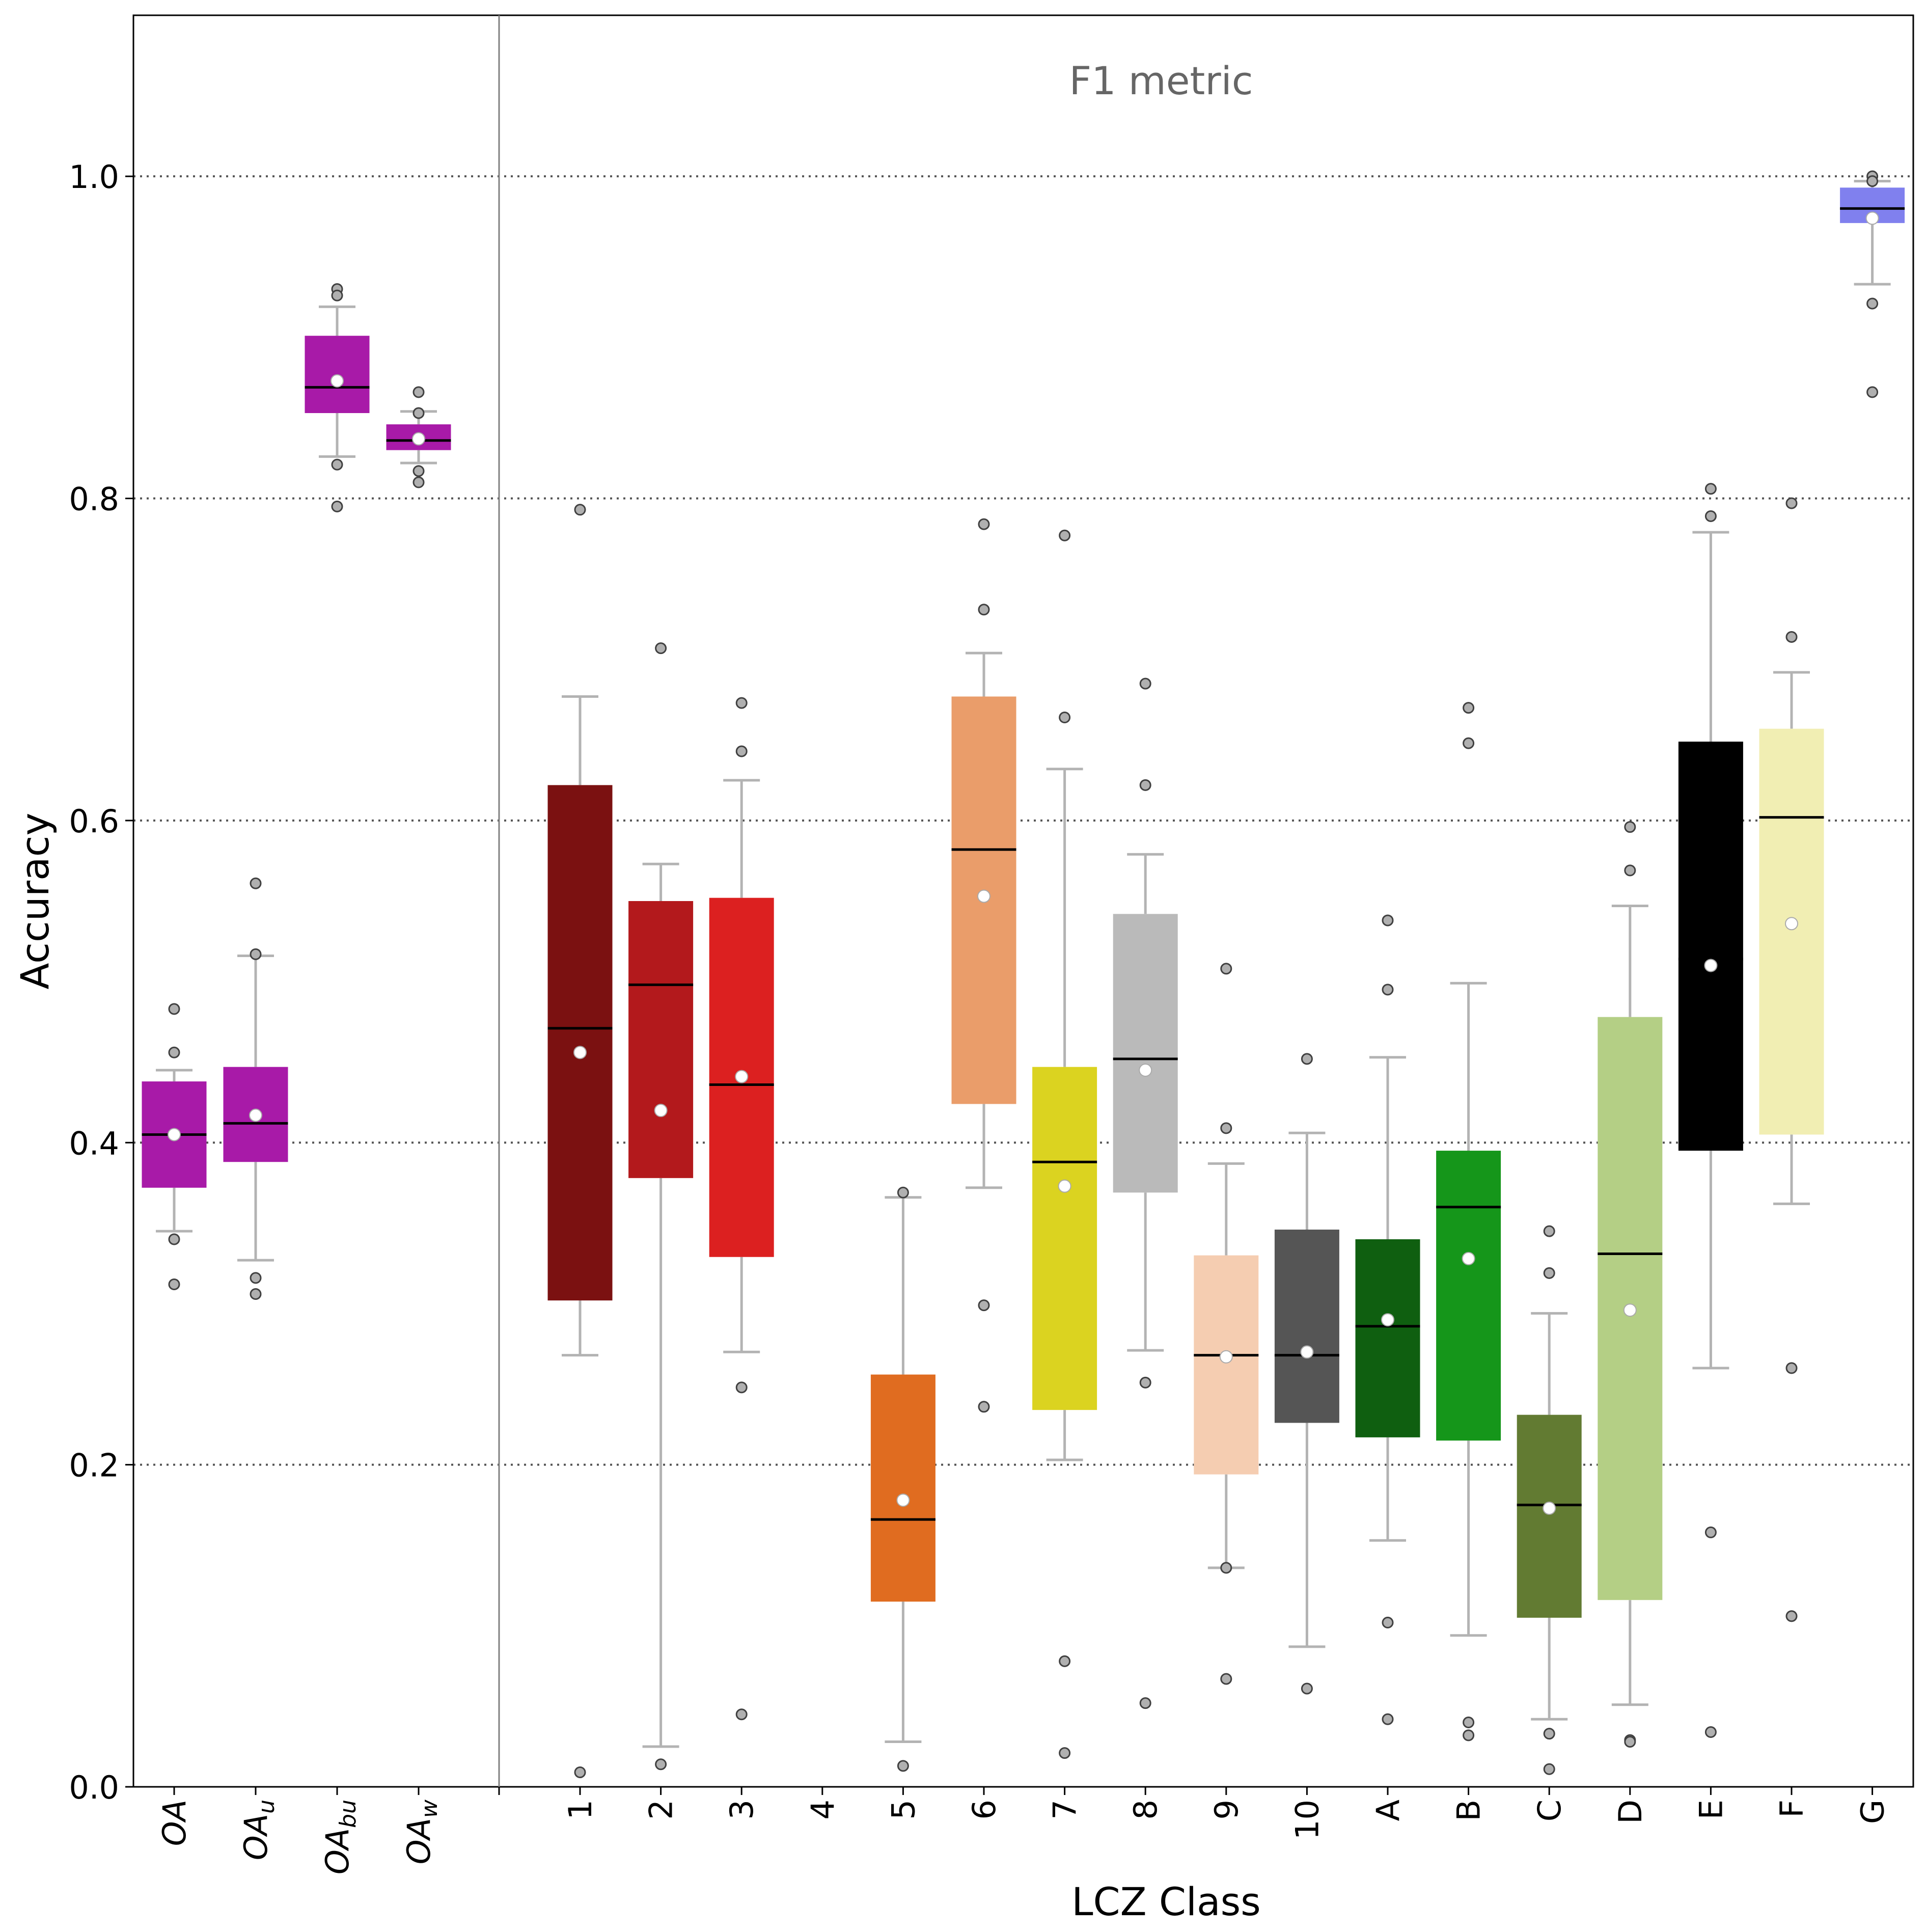  What do you see at coordinates (1469, 1810) in the screenshot?
I see `x-tick-label: B` at bounding box center [1469, 1810].